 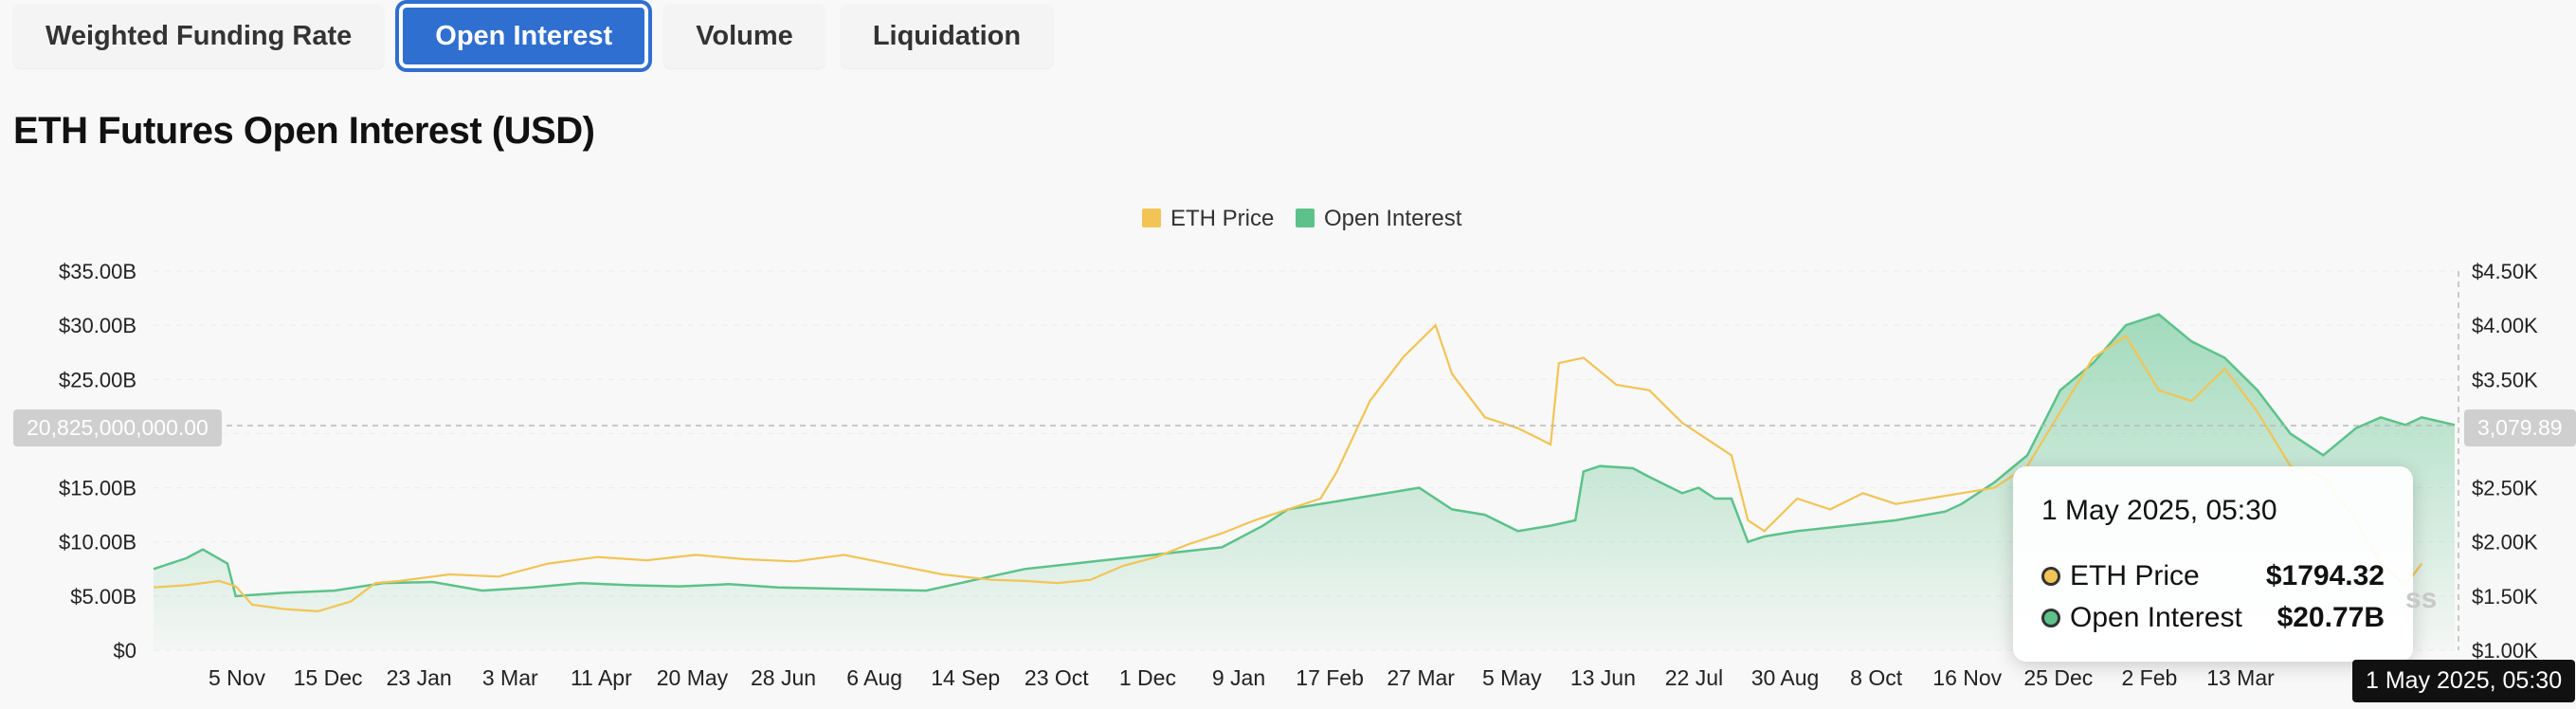 I want to click on y-right-tick-label: $1.50K, so click(x=2505, y=597).